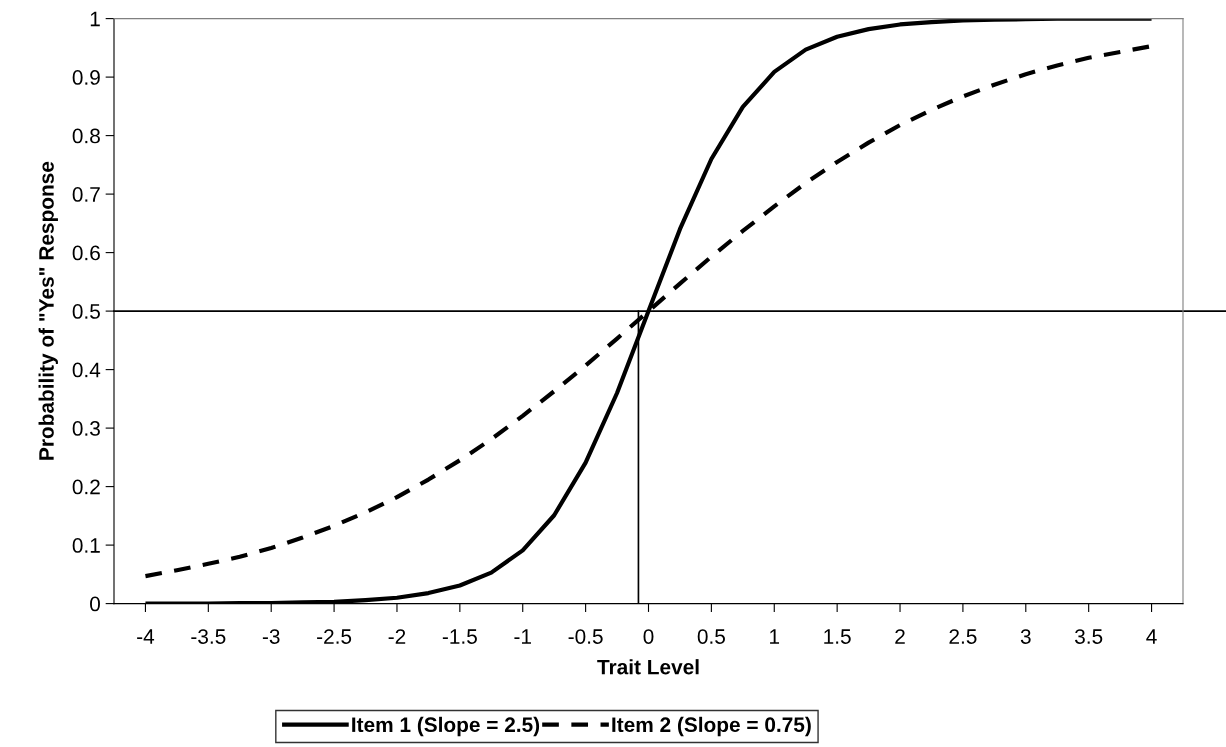 Image resolution: width=1226 pixels, height=747 pixels. I want to click on y-tick-label: 0.6, so click(86, 253).